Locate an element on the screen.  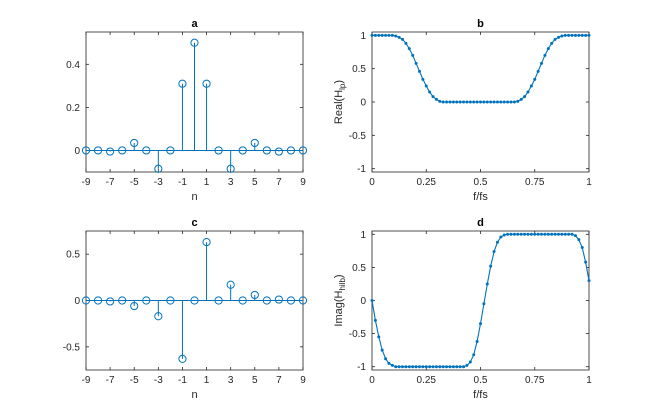
x-tick-label: -9 is located at coordinates (86, 182).